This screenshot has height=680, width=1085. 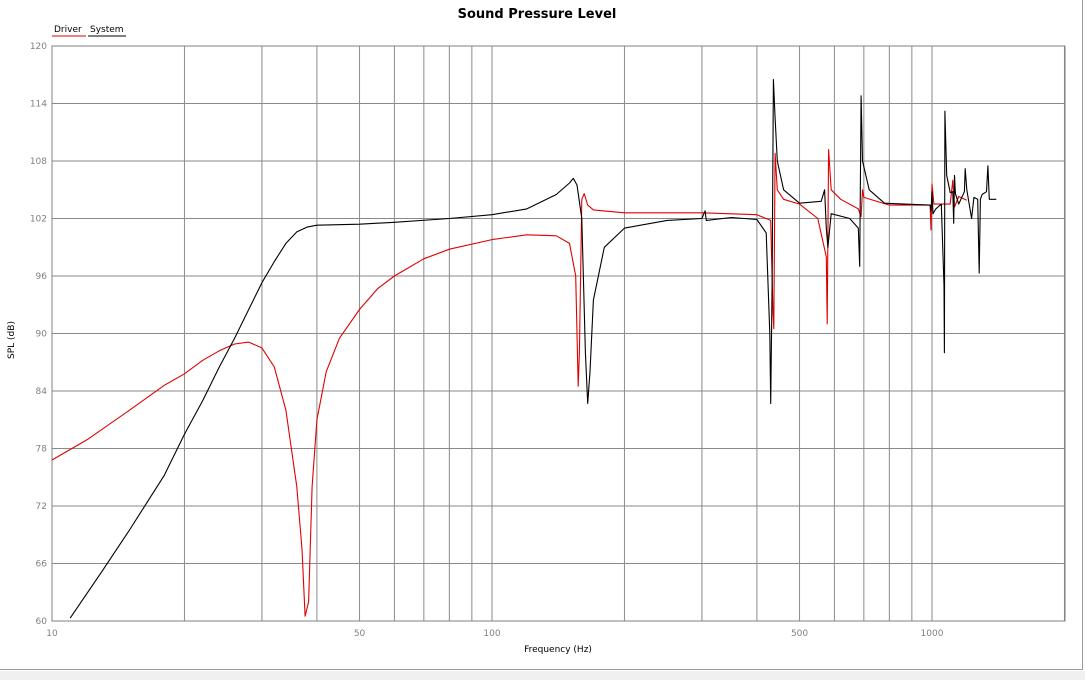 What do you see at coordinates (537, 14) in the screenshot?
I see `chart-title: Sound Pressure Level` at bounding box center [537, 14].